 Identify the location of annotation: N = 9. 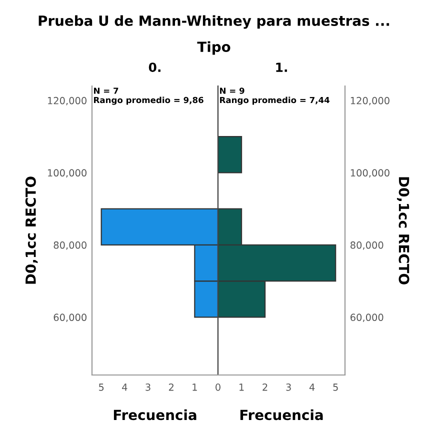
(232, 91).